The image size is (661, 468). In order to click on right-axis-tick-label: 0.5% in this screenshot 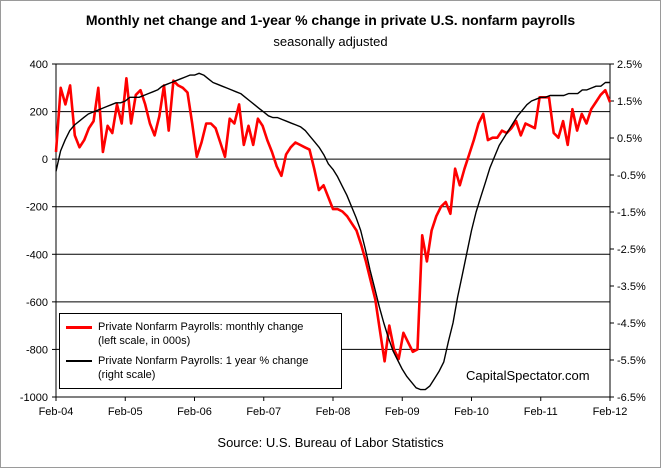, I will do `click(629, 139)`.